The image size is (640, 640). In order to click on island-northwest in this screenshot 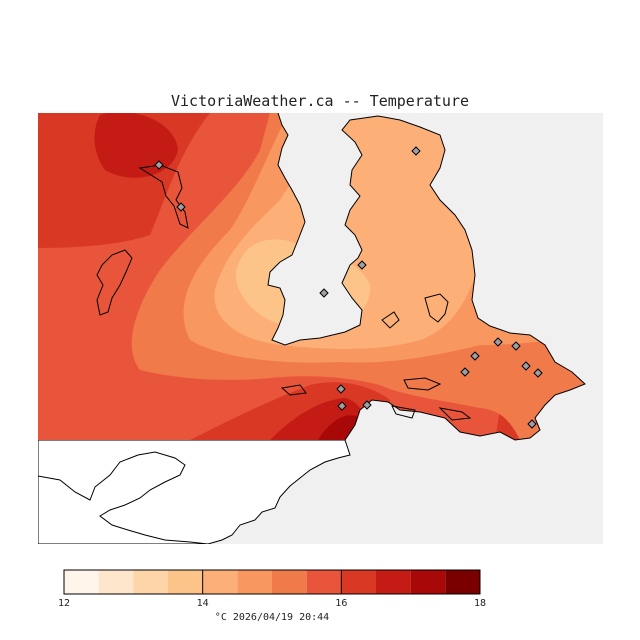, I will do `click(163, 196)`.